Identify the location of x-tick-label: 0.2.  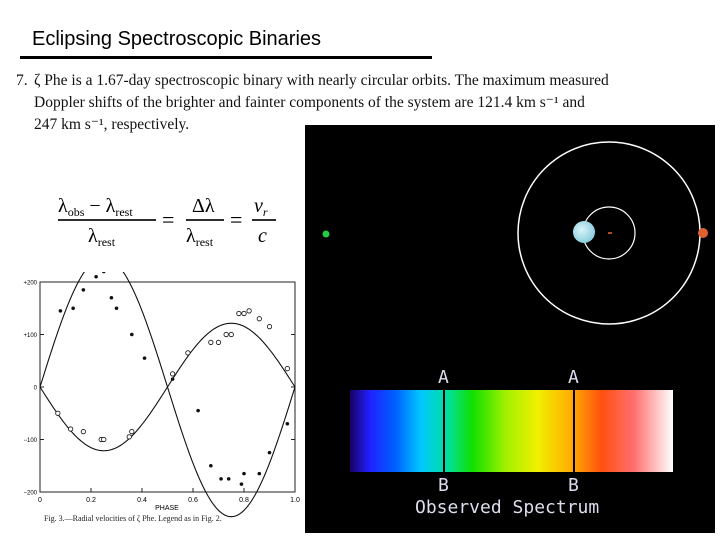
(91, 500).